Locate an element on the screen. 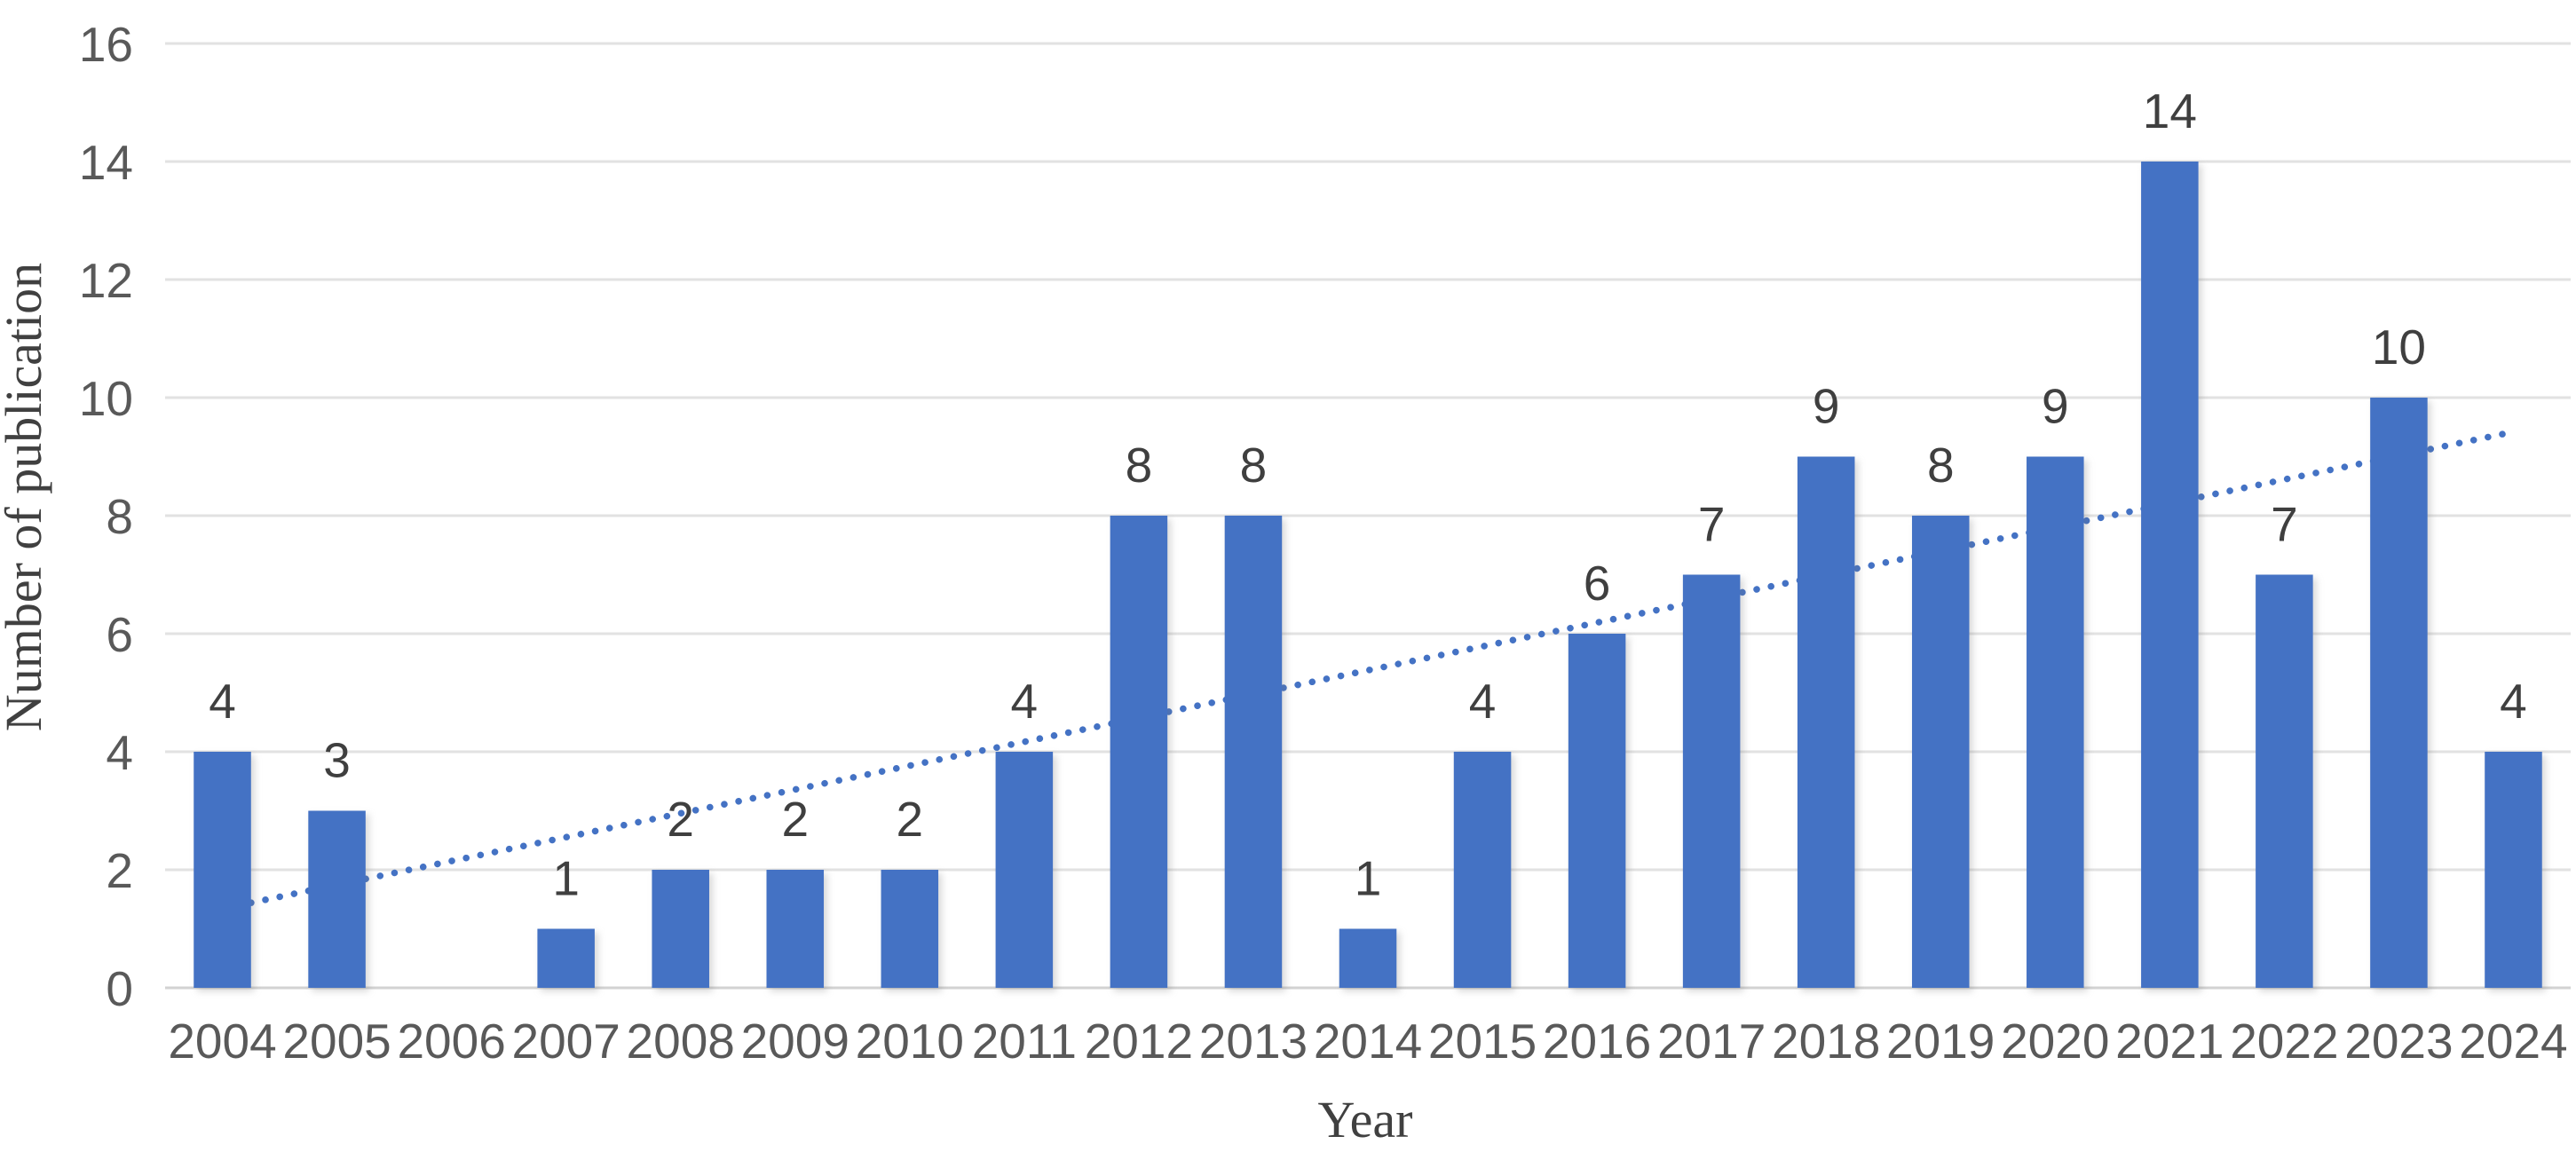  bar-2014 is located at coordinates (1368, 958).